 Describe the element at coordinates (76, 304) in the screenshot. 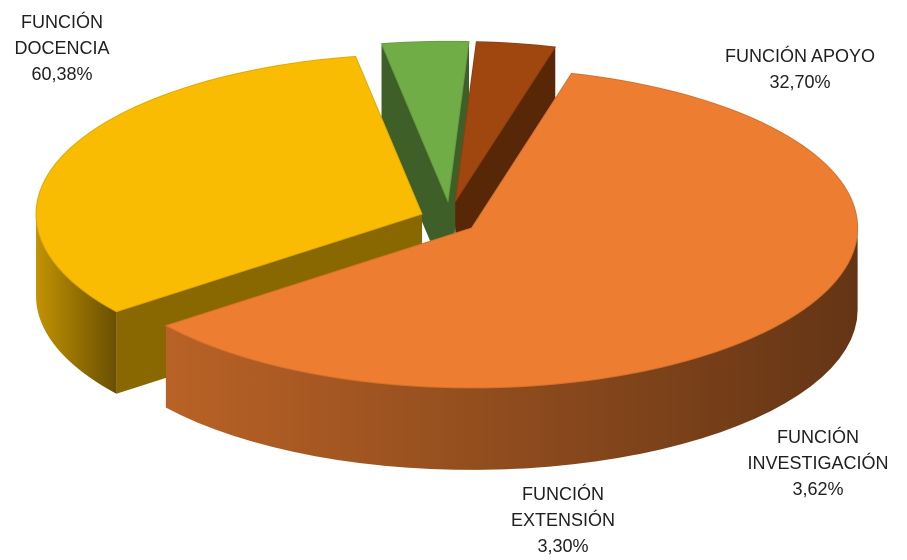

I see `pie-slice-outer-wall` at that location.